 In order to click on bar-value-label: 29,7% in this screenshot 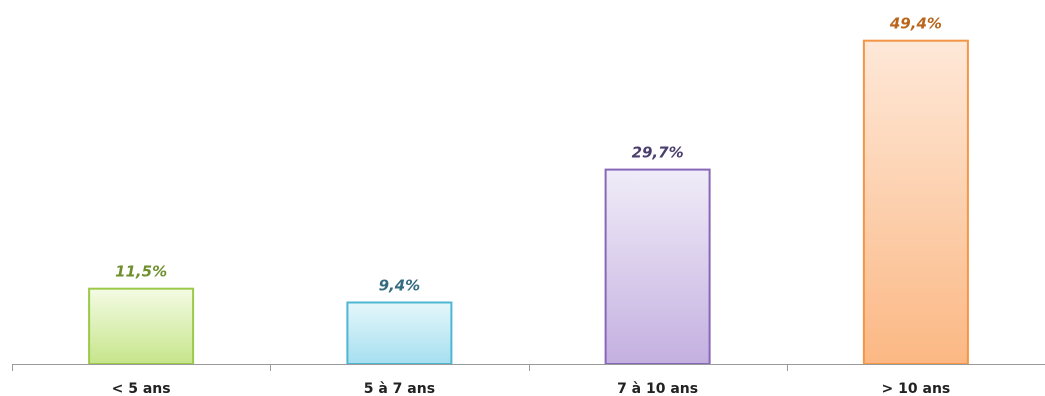, I will do `click(658, 153)`.